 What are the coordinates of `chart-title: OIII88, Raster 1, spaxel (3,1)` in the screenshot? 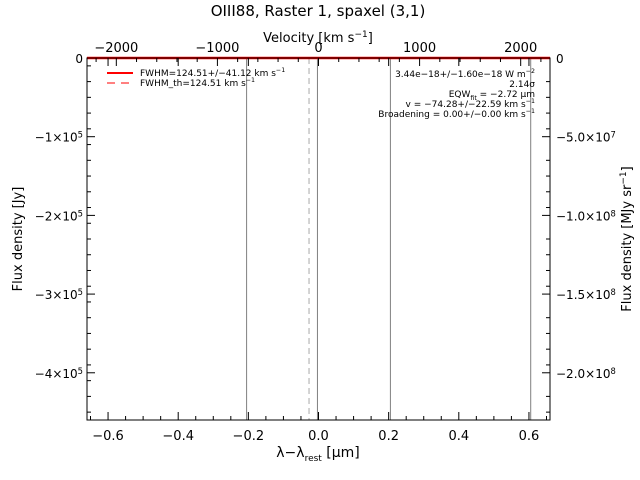 It's located at (318, 11).